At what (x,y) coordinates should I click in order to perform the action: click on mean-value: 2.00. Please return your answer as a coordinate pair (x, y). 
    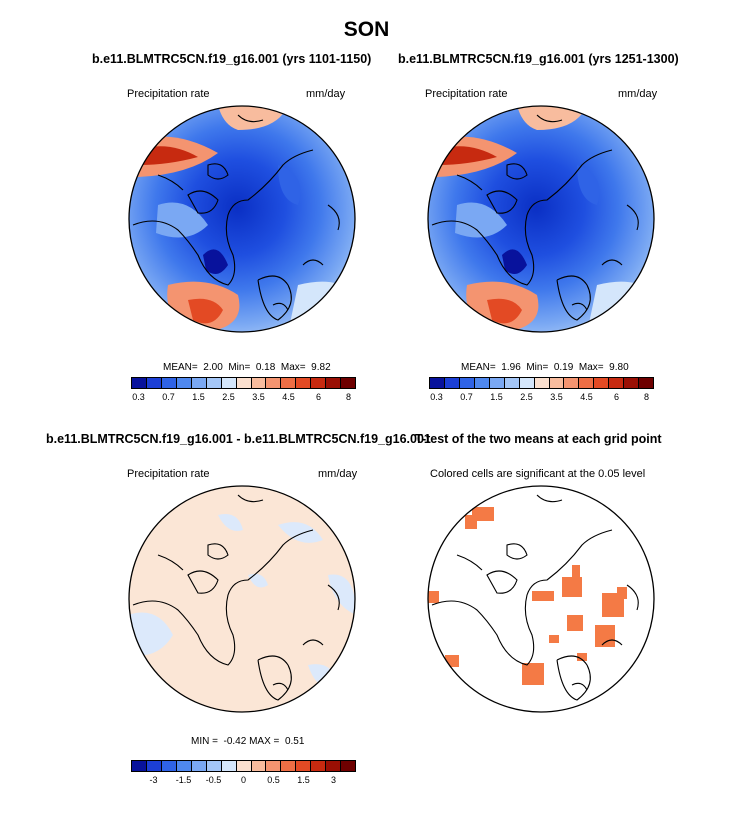
    Looking at the image, I should click on (213, 367).